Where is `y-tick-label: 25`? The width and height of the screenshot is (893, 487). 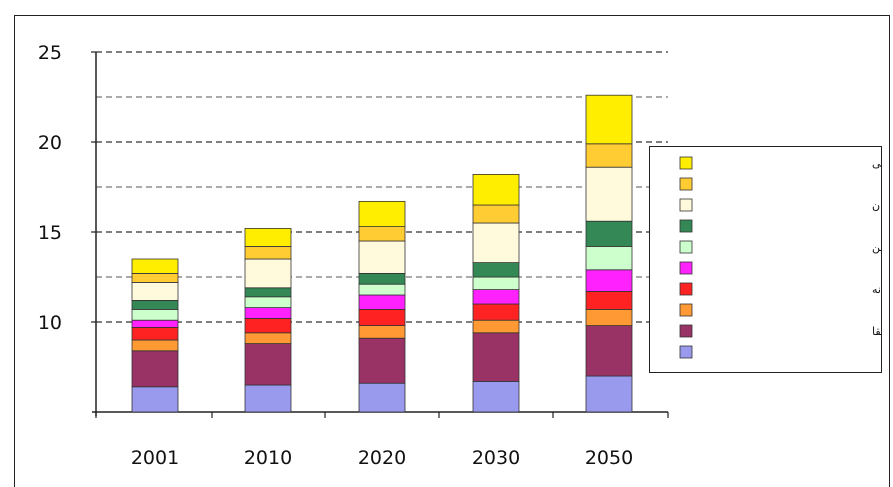 y-tick-label: 25 is located at coordinates (50, 53).